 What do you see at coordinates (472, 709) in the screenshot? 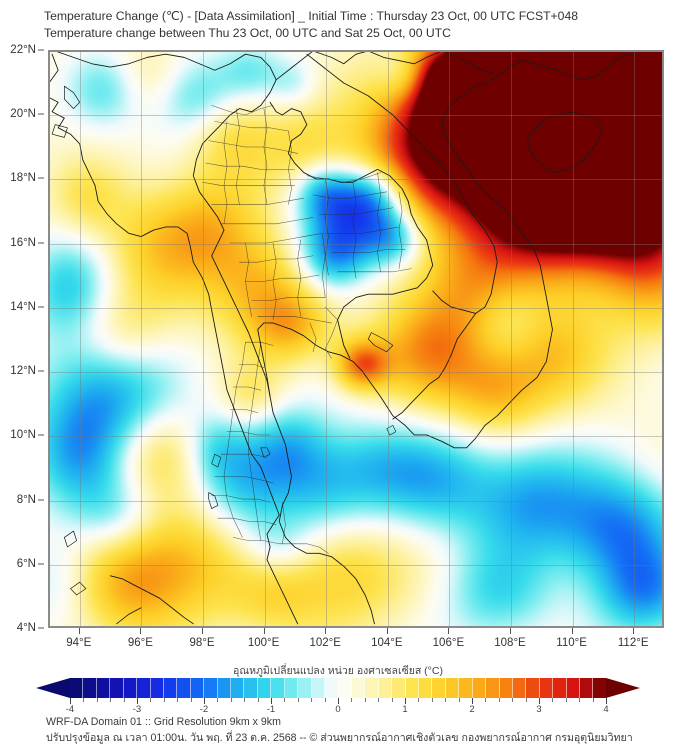
I see `colorbar-tick-label: 2` at bounding box center [472, 709].